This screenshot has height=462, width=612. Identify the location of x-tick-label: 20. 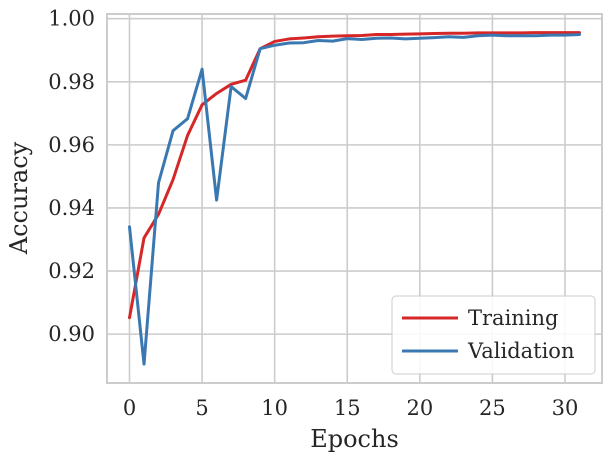
(419, 408).